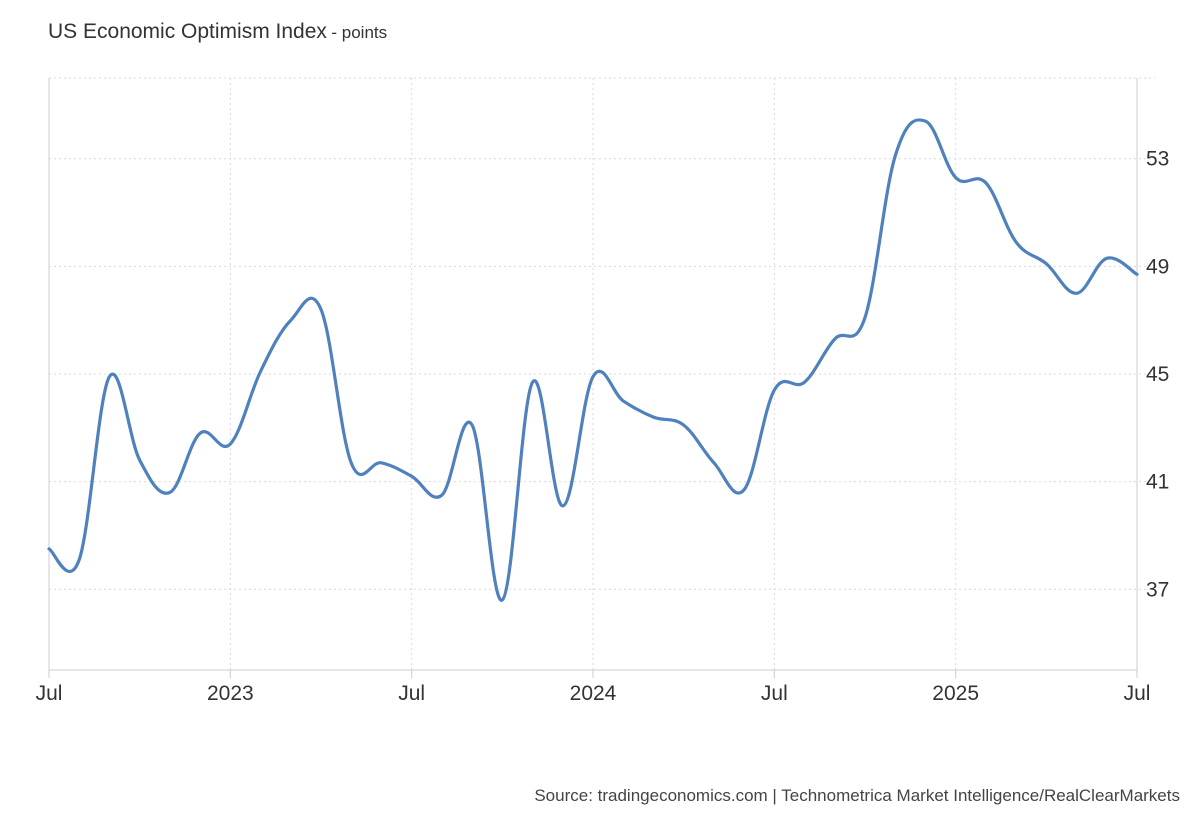  What do you see at coordinates (1157, 266) in the screenshot?
I see `y-tick-label: 49` at bounding box center [1157, 266].